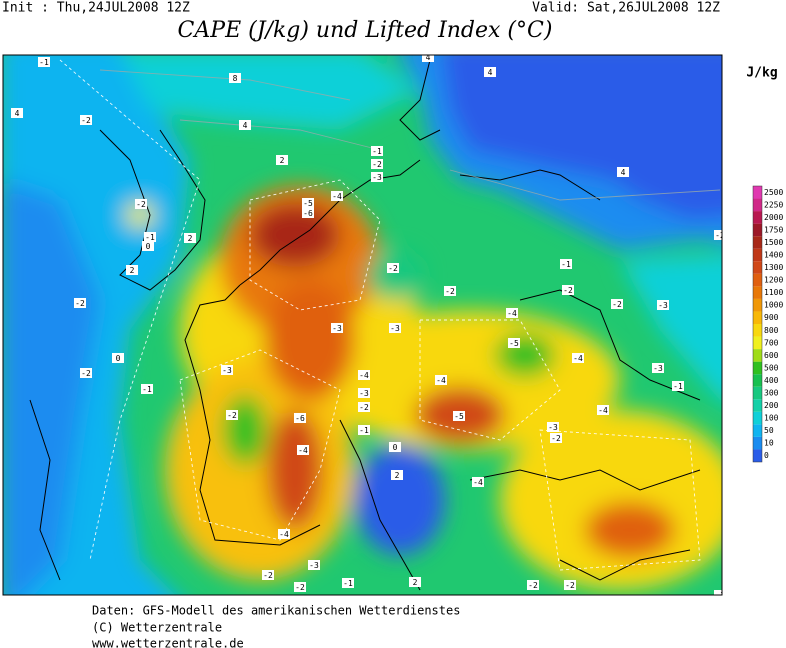 This screenshot has height=648, width=786. What do you see at coordinates (771, 367) in the screenshot?
I see `colorbar-label: 500` at bounding box center [771, 367].